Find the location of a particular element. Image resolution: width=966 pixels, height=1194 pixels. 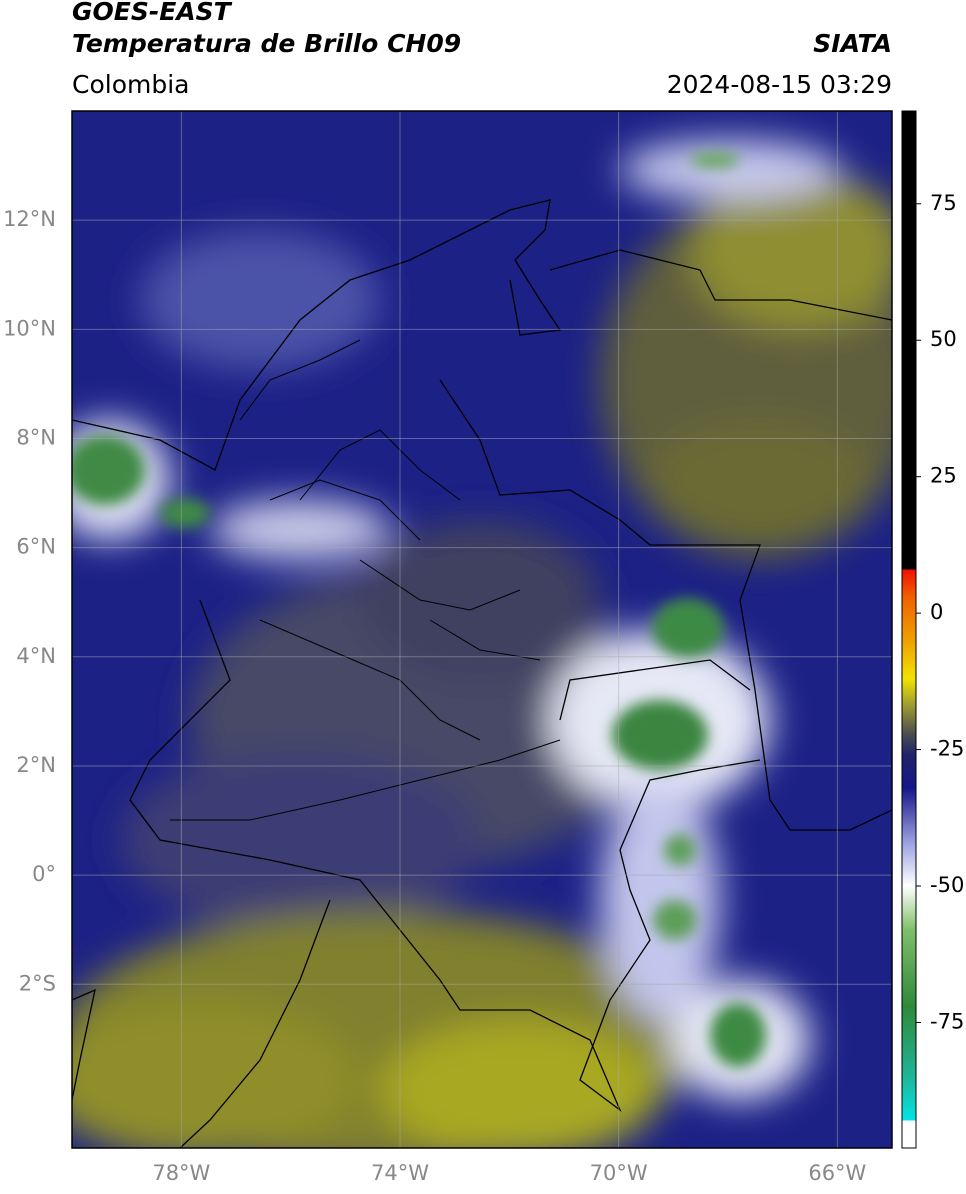

colorbar-tick-label: 25 is located at coordinates (943, 476).